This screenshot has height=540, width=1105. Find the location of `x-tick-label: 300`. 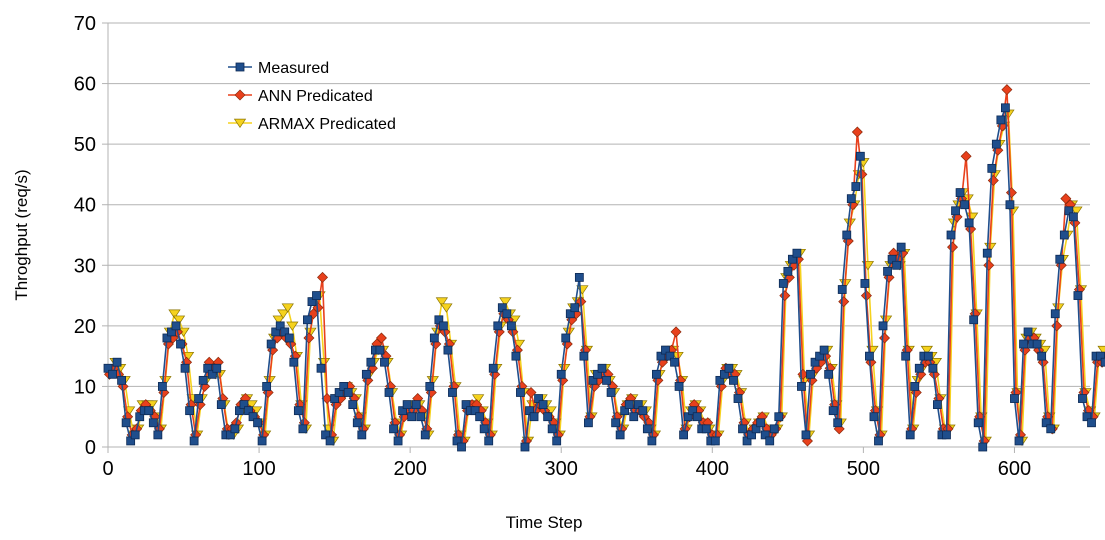

x-tick-label: 300 is located at coordinates (561, 469).